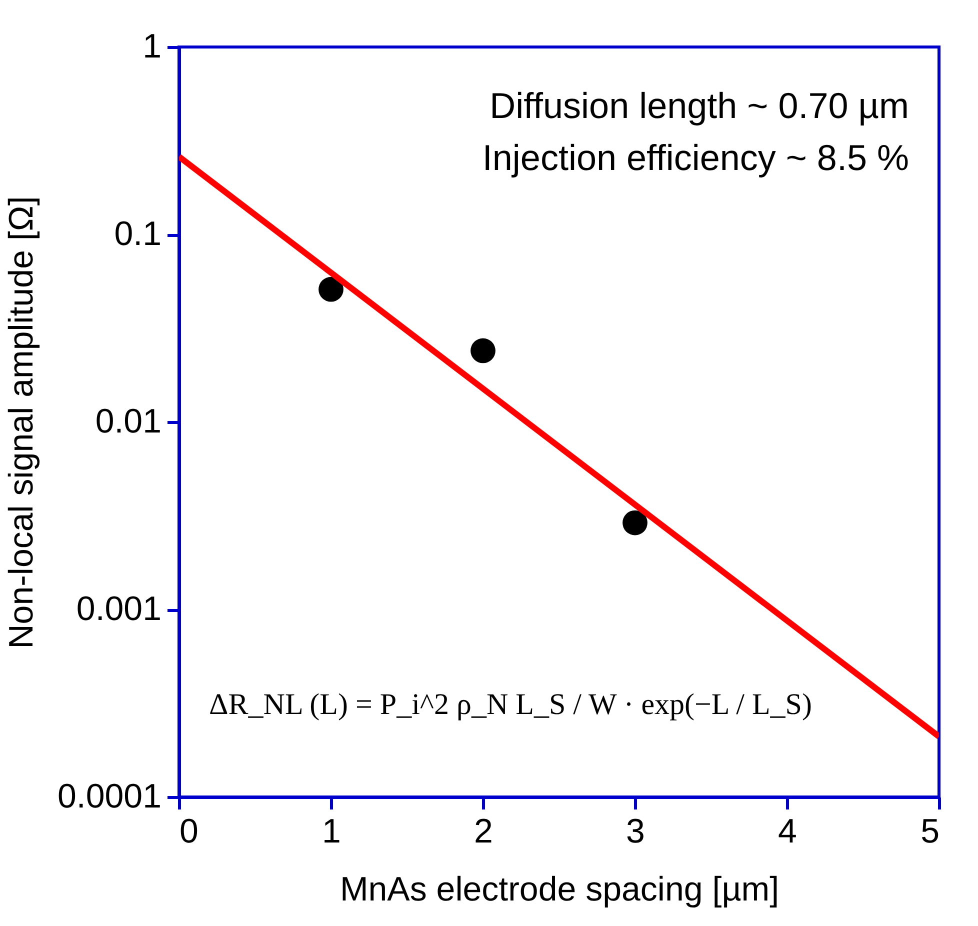  Describe the element at coordinates (699, 105) in the screenshot. I see `annotation: Diffusion length ~ 0.70 µm` at that location.